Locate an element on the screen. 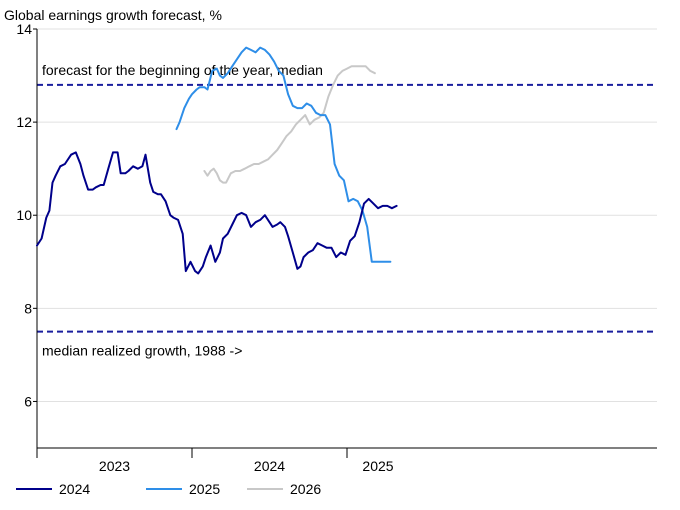 The width and height of the screenshot is (680, 510). legend-label-2026: 2026 is located at coordinates (305, 489).